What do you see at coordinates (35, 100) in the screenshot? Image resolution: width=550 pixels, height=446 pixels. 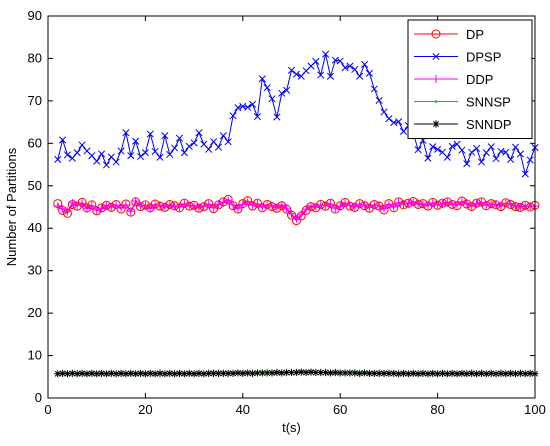 I see `y-tick-label: 70` at bounding box center [35, 100].